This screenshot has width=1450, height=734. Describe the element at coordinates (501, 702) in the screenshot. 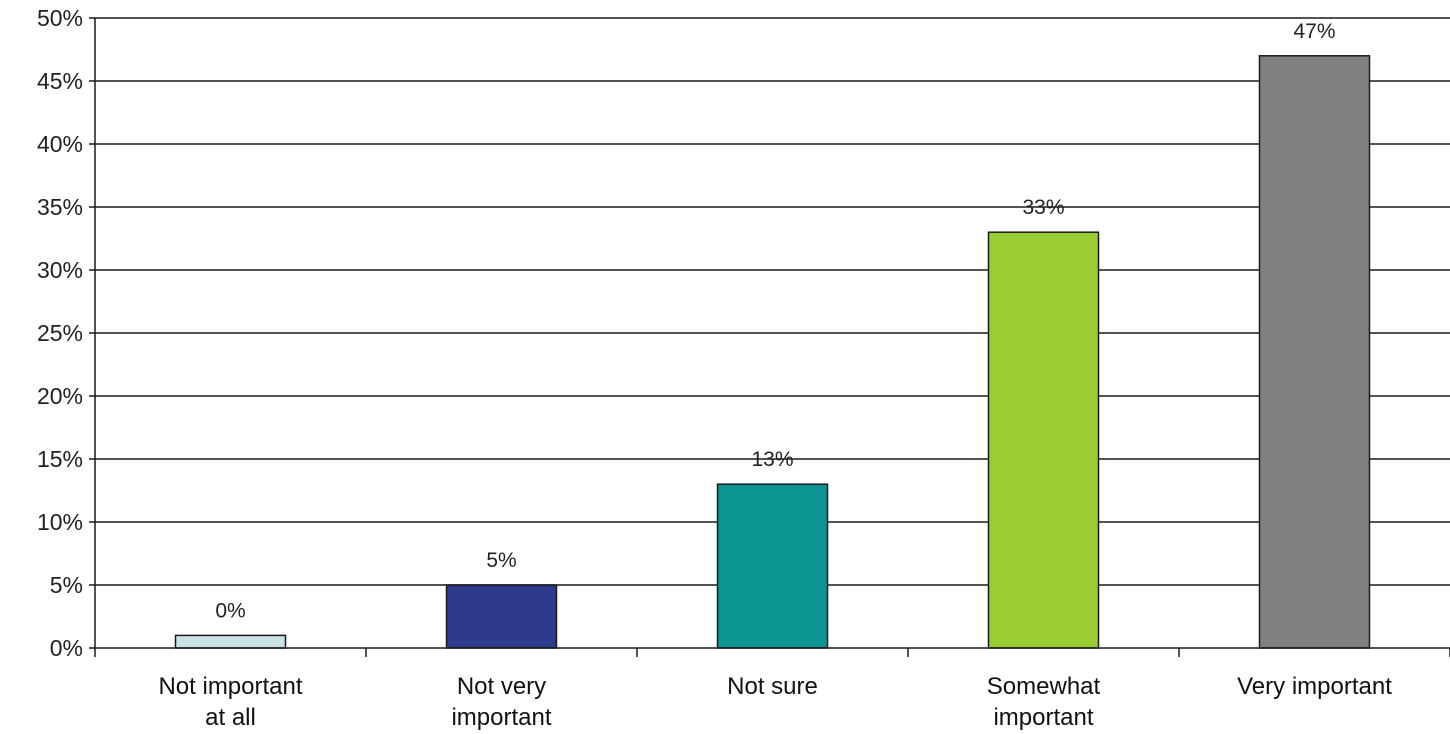

I see `x-tick-label: Not very important` at that location.